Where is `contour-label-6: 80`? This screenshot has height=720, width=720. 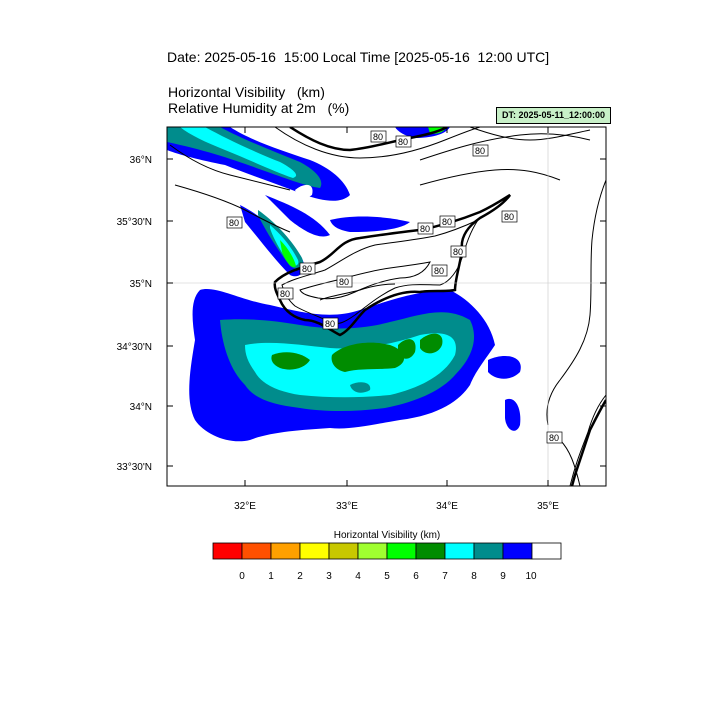 contour-label-6: 80 is located at coordinates (509, 216).